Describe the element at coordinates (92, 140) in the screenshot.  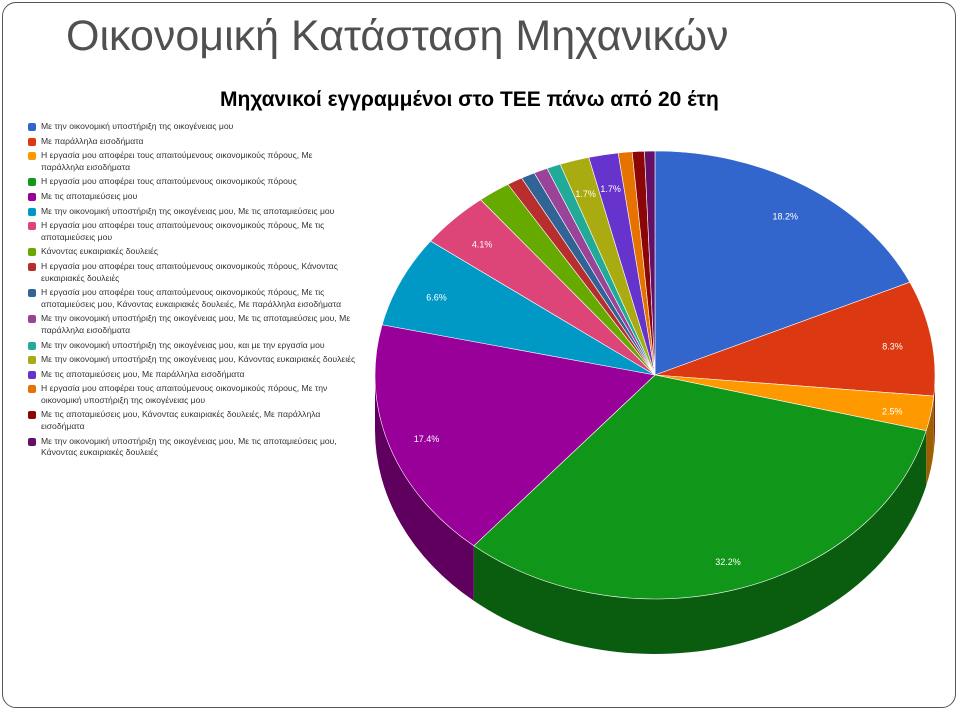
I see `legend-label: Με παράλληλα εισοδήματα` at that location.